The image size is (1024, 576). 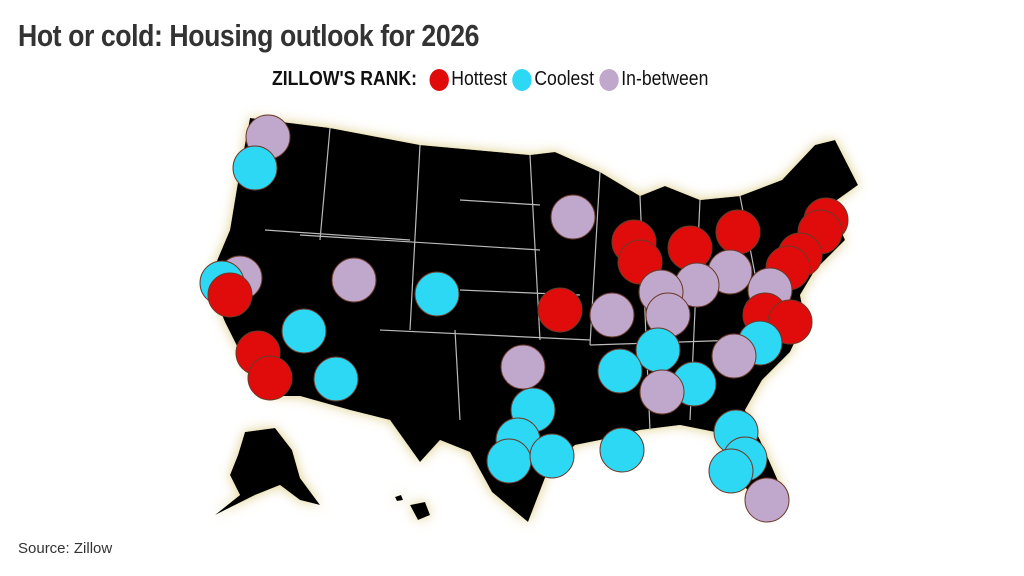 I want to click on hawaii, so click(x=412, y=507).